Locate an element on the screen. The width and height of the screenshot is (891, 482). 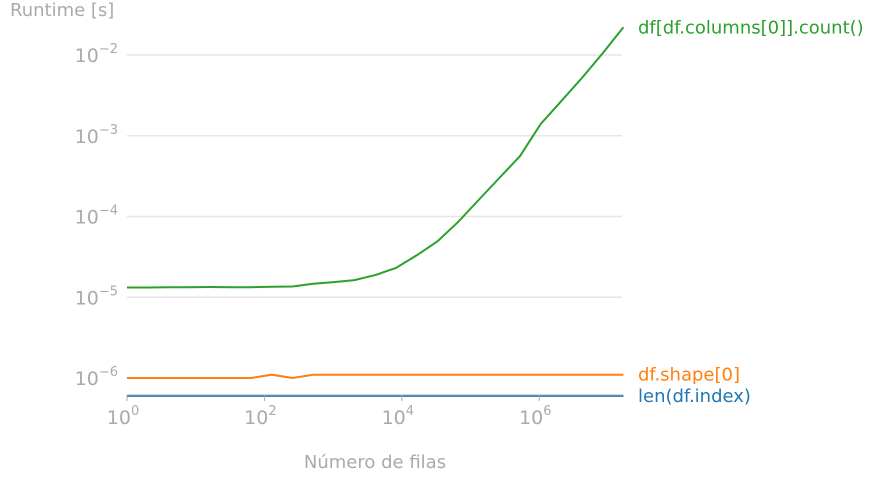
x-tick-label: 10⁴ is located at coordinates (398, 416).